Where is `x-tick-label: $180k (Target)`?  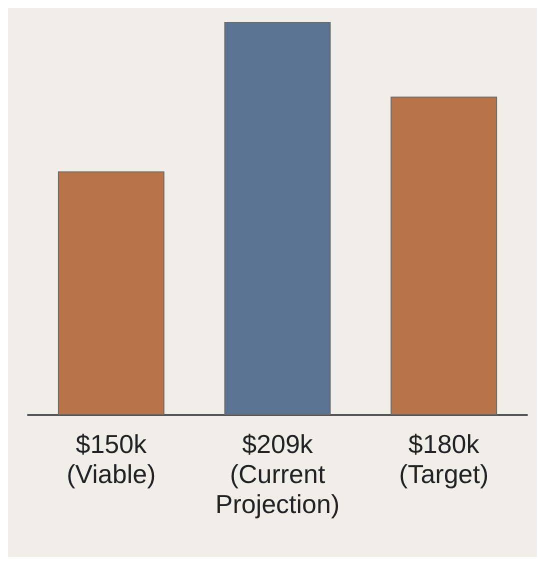
x-tick-label: $180k (Target) is located at coordinates (444, 459).